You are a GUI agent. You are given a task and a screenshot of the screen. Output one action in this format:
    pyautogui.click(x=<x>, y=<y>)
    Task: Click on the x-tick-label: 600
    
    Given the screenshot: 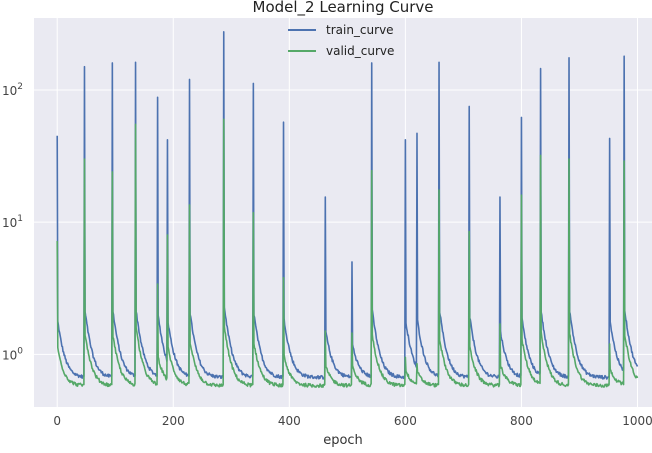 What is the action you would take?
    pyautogui.click(x=405, y=421)
    